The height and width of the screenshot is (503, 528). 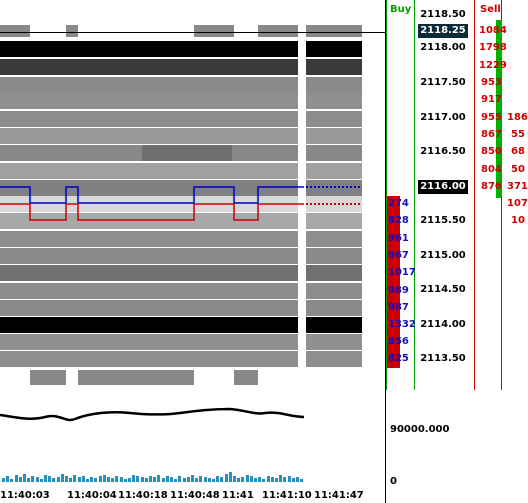 I want to click on indicator-zero-label: 0, so click(x=393, y=481).